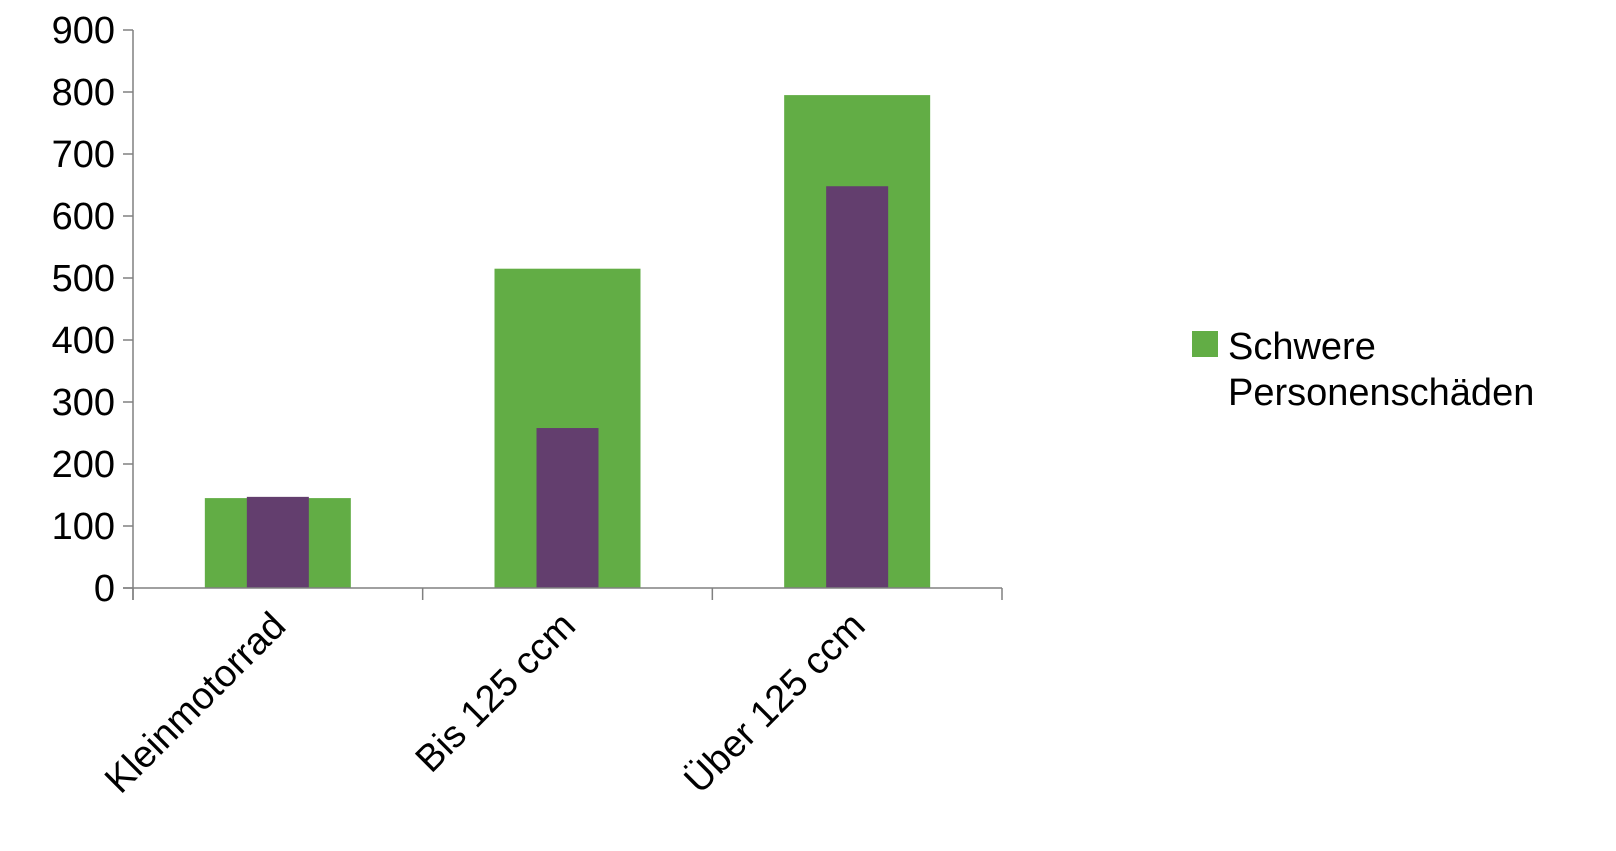 The height and width of the screenshot is (851, 1616). I want to click on y-tick-label: 100, so click(83, 527).